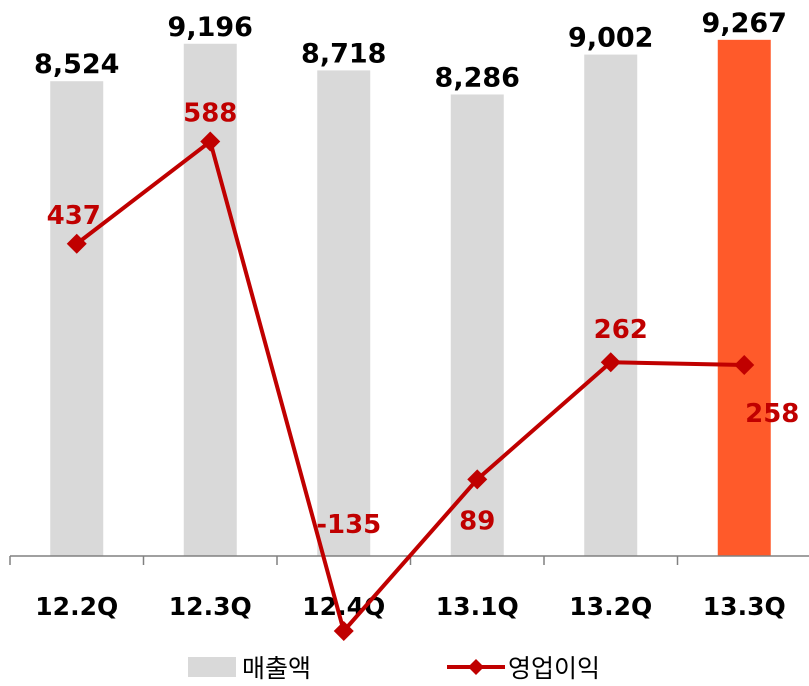  I want to click on x-tick-label: 13.1Q, so click(477, 606).